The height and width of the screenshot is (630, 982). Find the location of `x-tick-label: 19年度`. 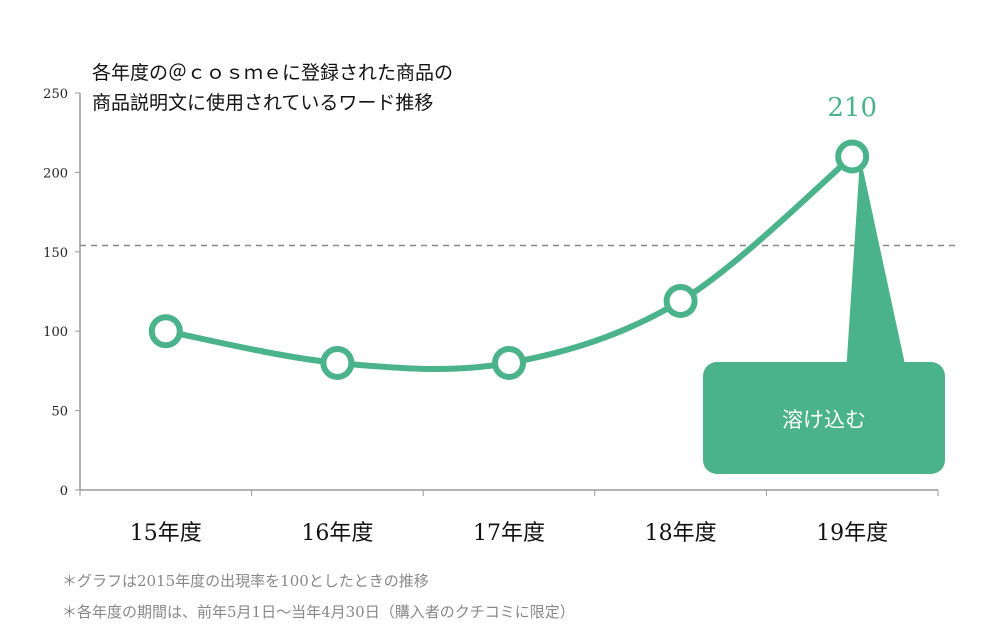

x-tick-label: 19年度 is located at coordinates (852, 533).